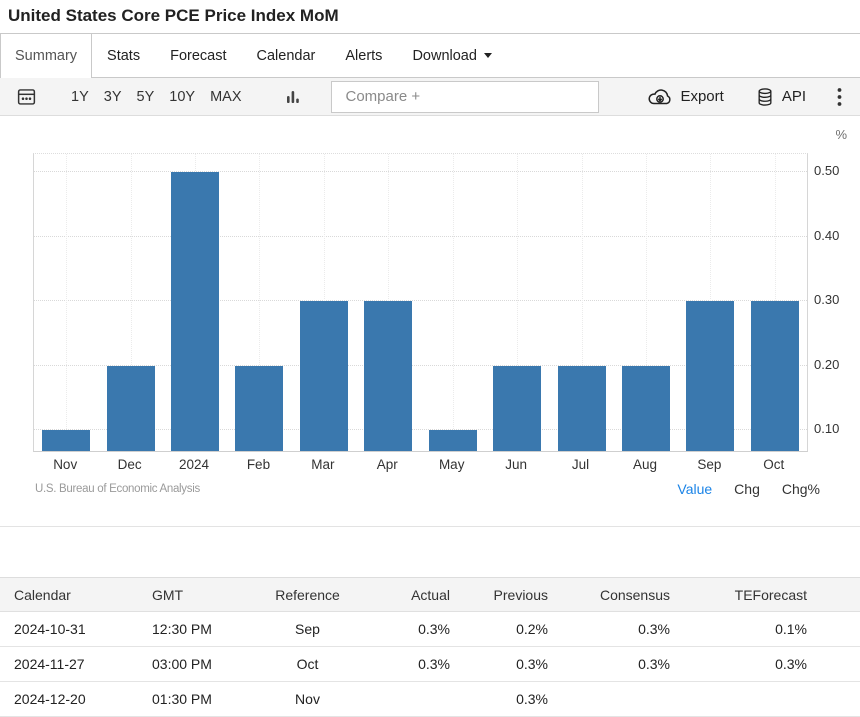 The image size is (860, 717). I want to click on cell-consensus, so click(609, 699).